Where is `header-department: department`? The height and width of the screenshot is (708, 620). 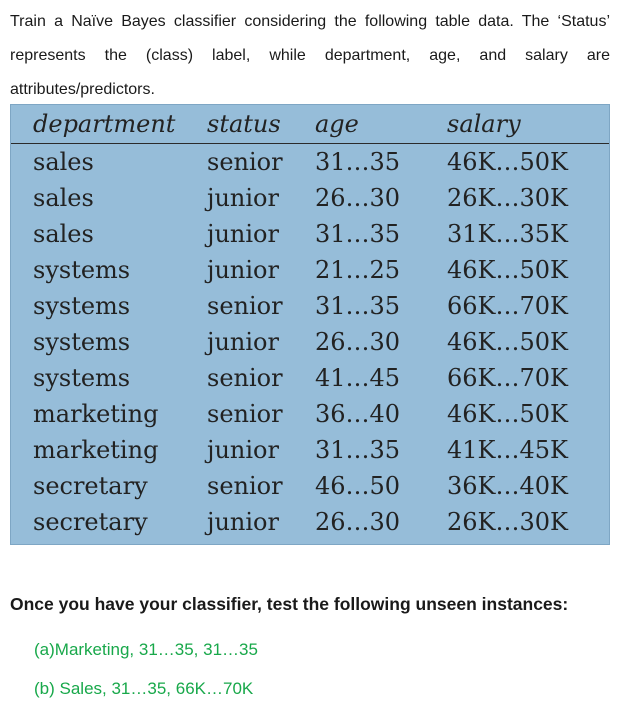
header-department: department is located at coordinates (109, 124).